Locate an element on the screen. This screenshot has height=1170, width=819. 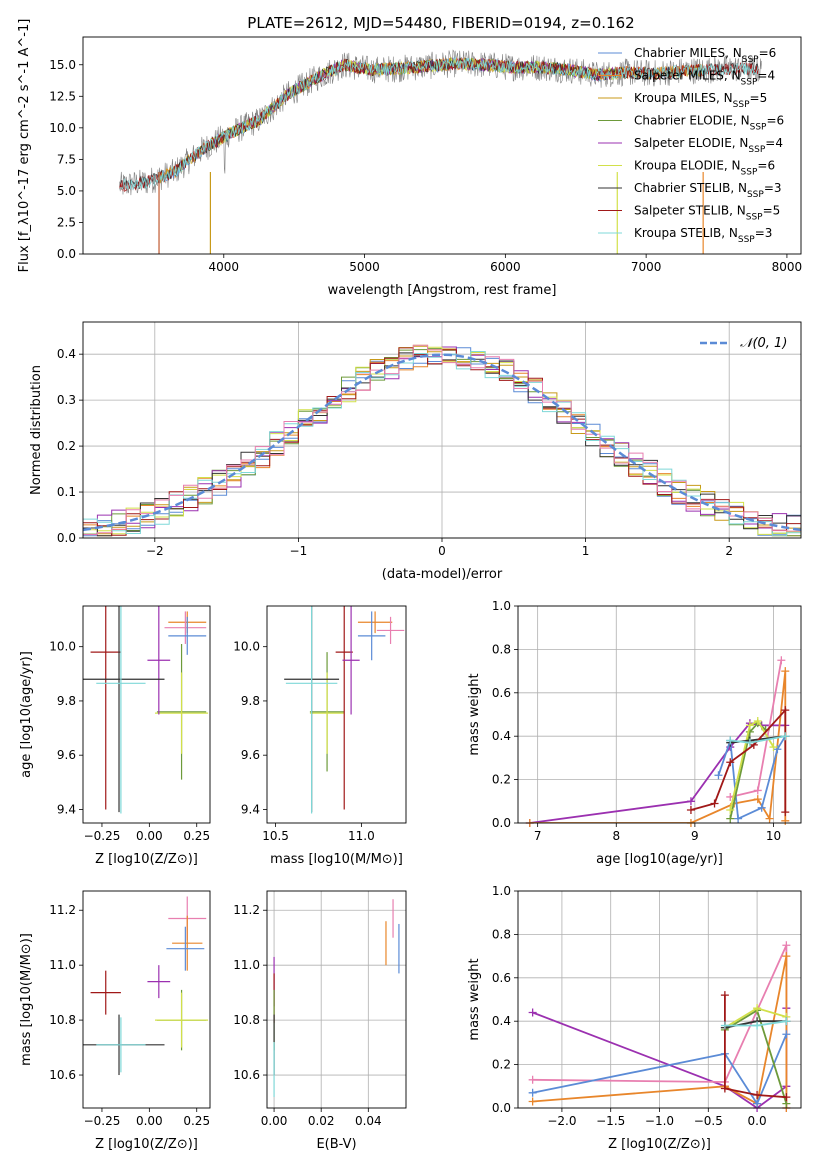
x-tick-label: −0.5 is located at coordinates (708, 1121).